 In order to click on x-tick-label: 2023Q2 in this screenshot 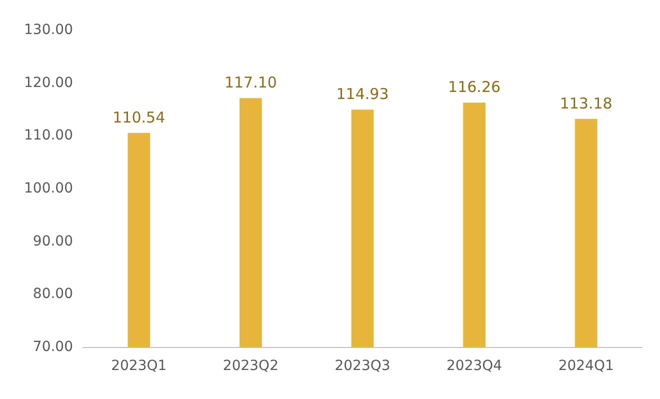, I will do `click(250, 366)`.